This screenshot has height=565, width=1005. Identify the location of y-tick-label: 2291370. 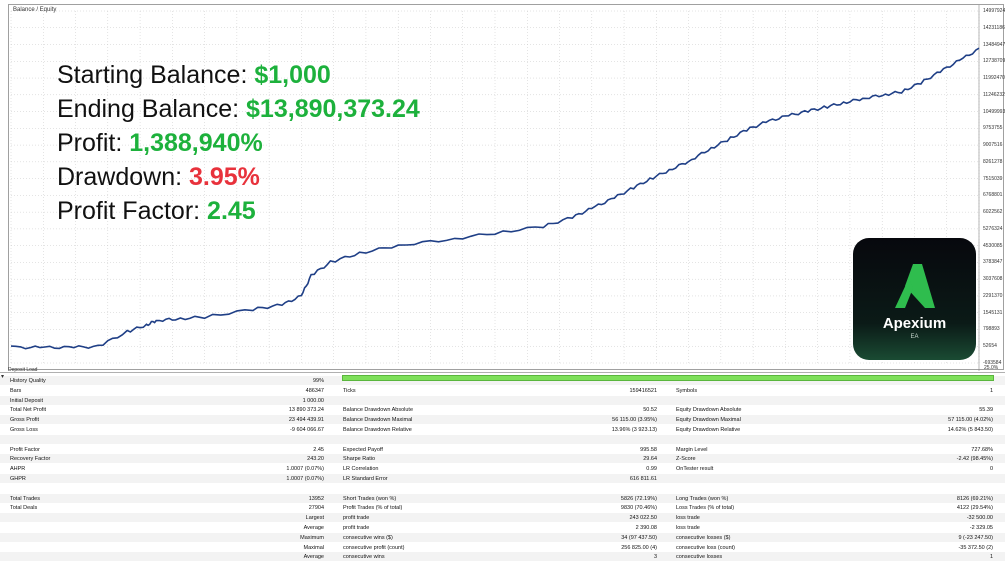
(993, 295).